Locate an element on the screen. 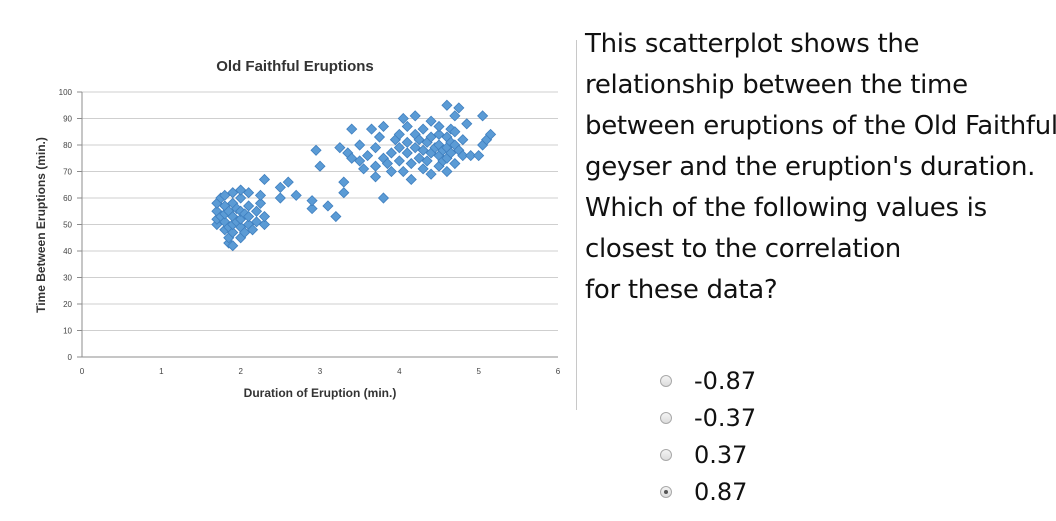 The height and width of the screenshot is (521, 1056). x-axis-label: Duration of Eruption (min.) is located at coordinates (320, 393).